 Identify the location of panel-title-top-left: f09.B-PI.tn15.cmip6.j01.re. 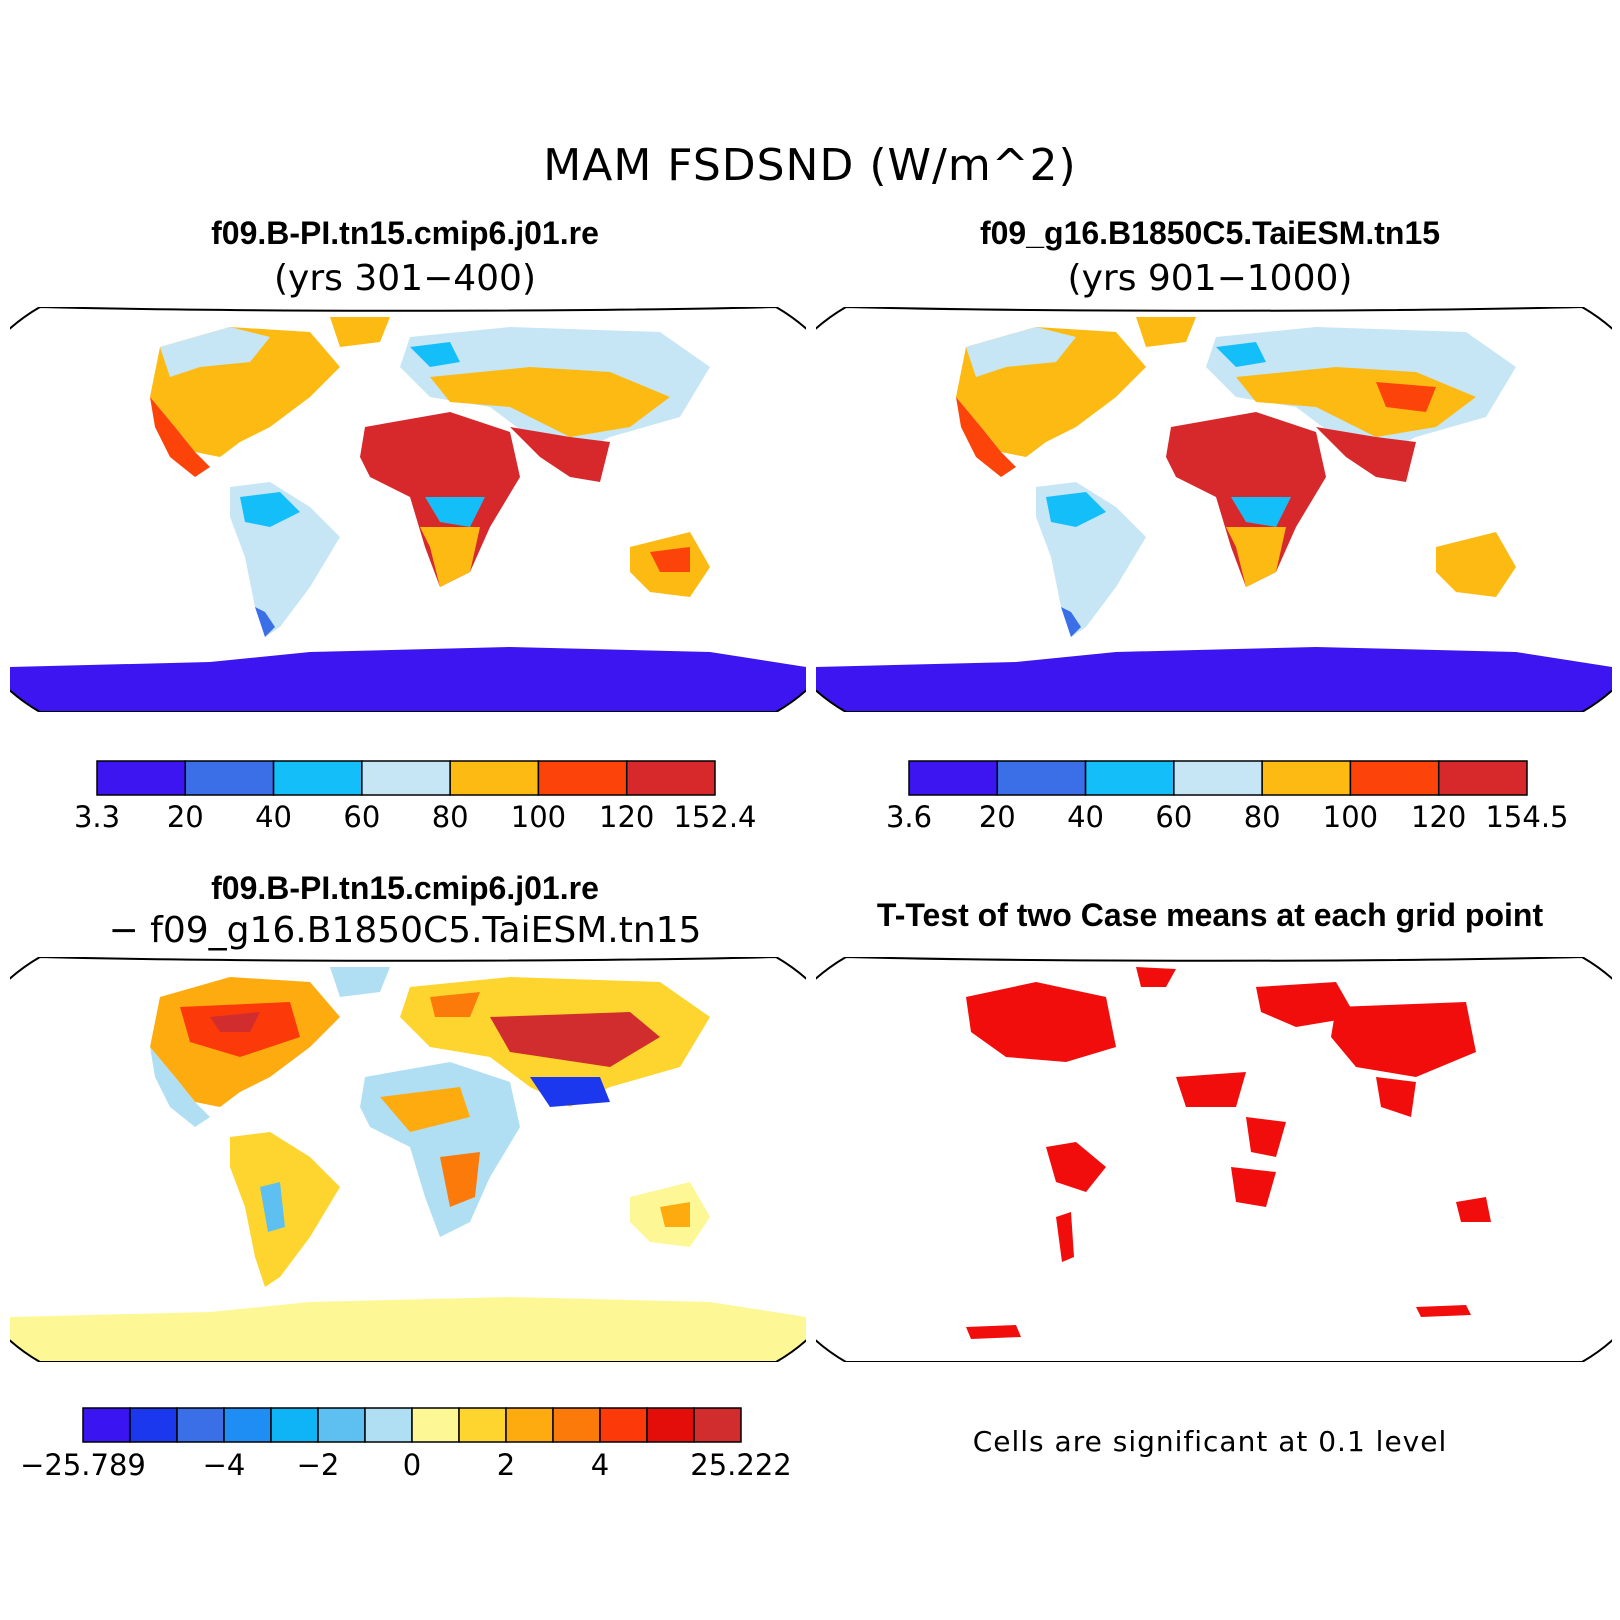
(405, 233).